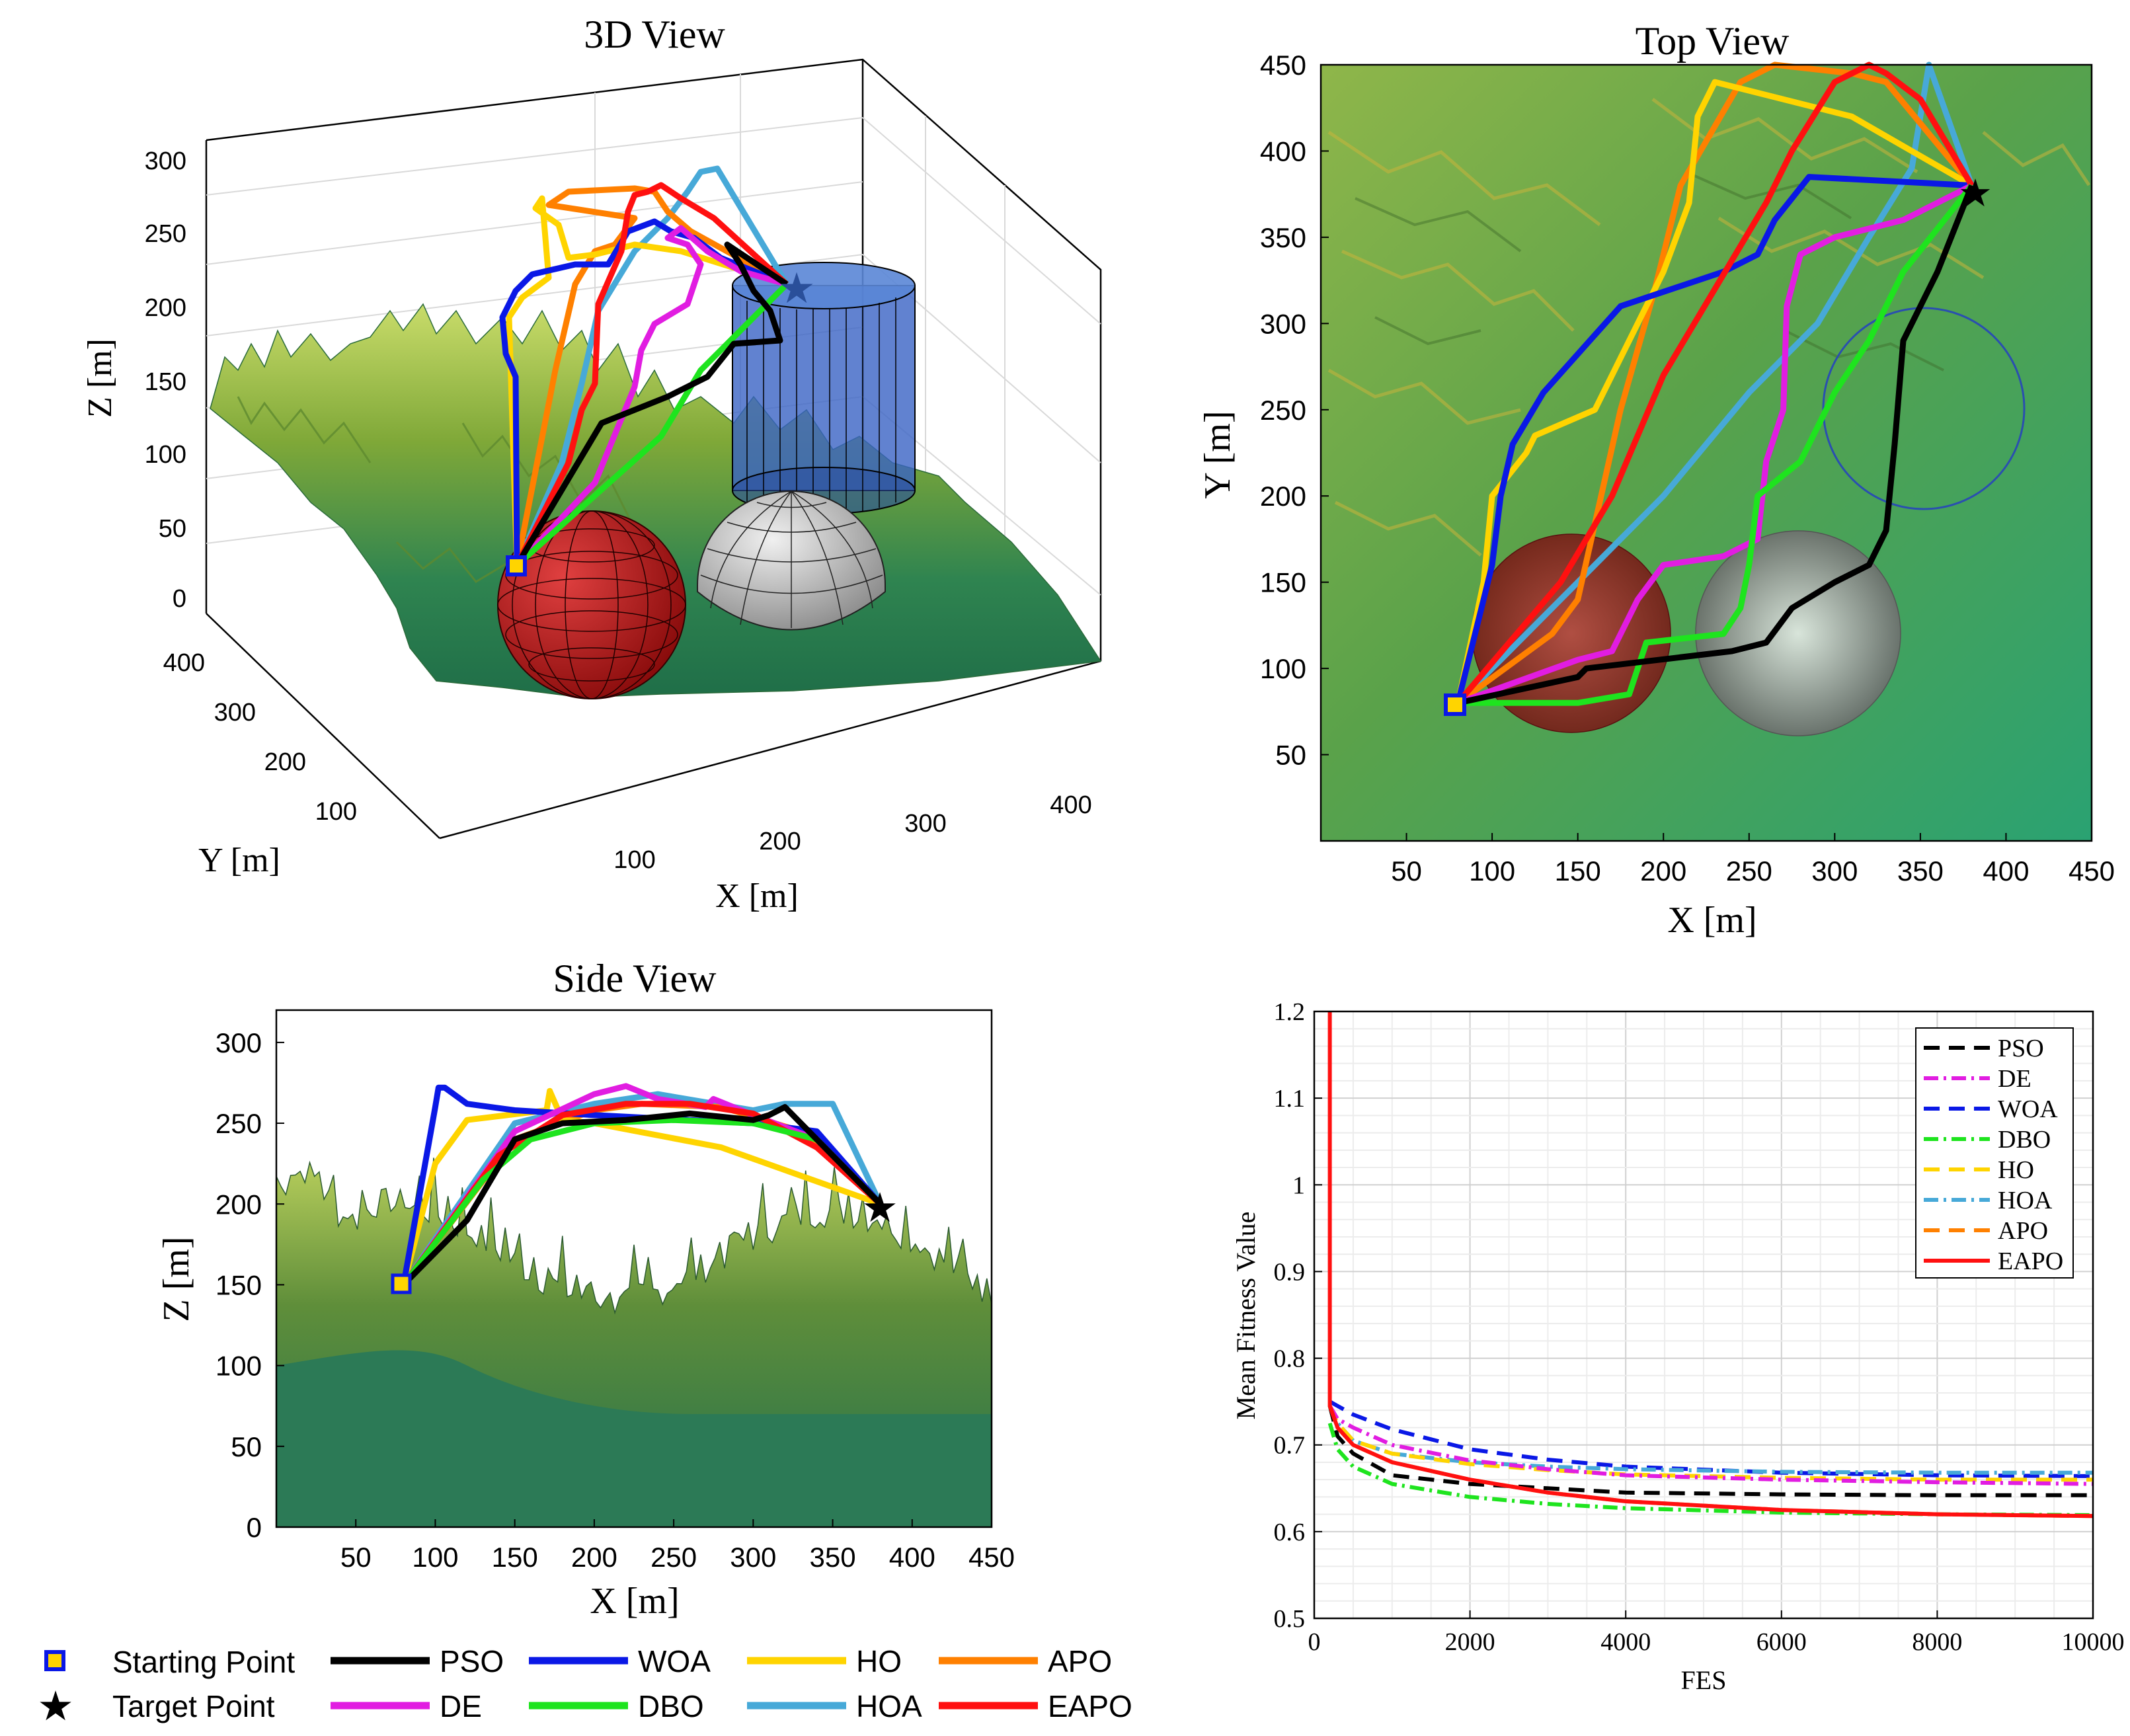 The height and width of the screenshot is (1736, 2130). Describe the element at coordinates (2025, 1140) in the screenshot. I see `legend-label-dbo: DBO` at that location.